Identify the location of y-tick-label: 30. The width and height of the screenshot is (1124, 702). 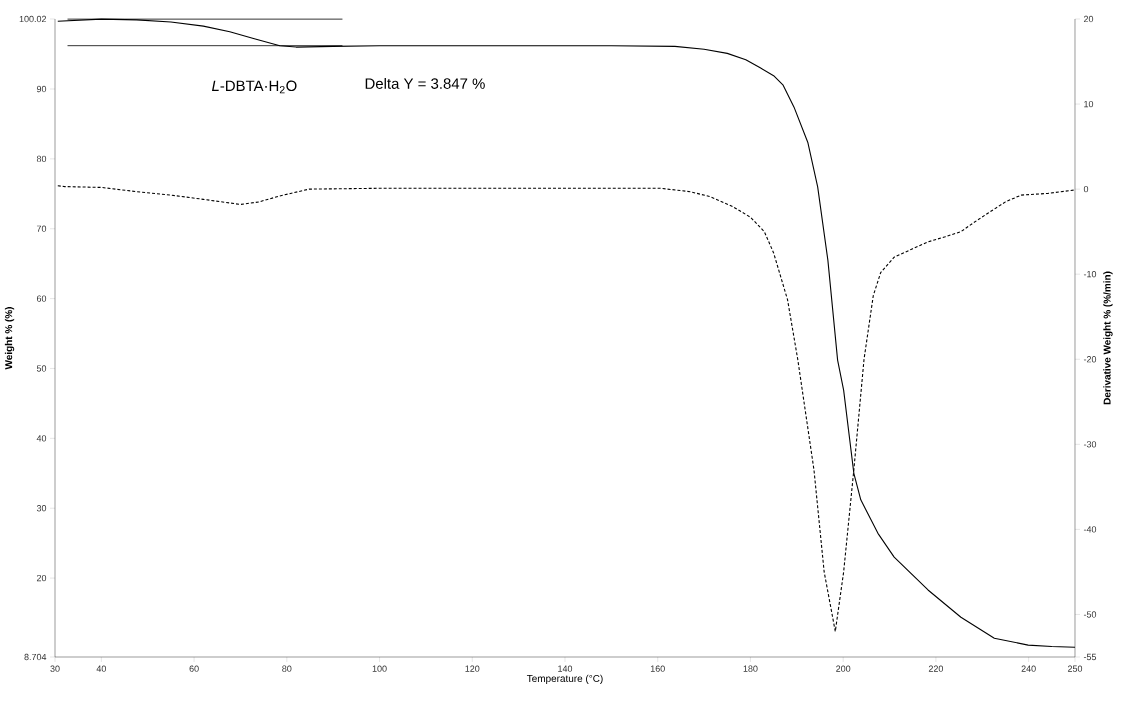
(41, 508).